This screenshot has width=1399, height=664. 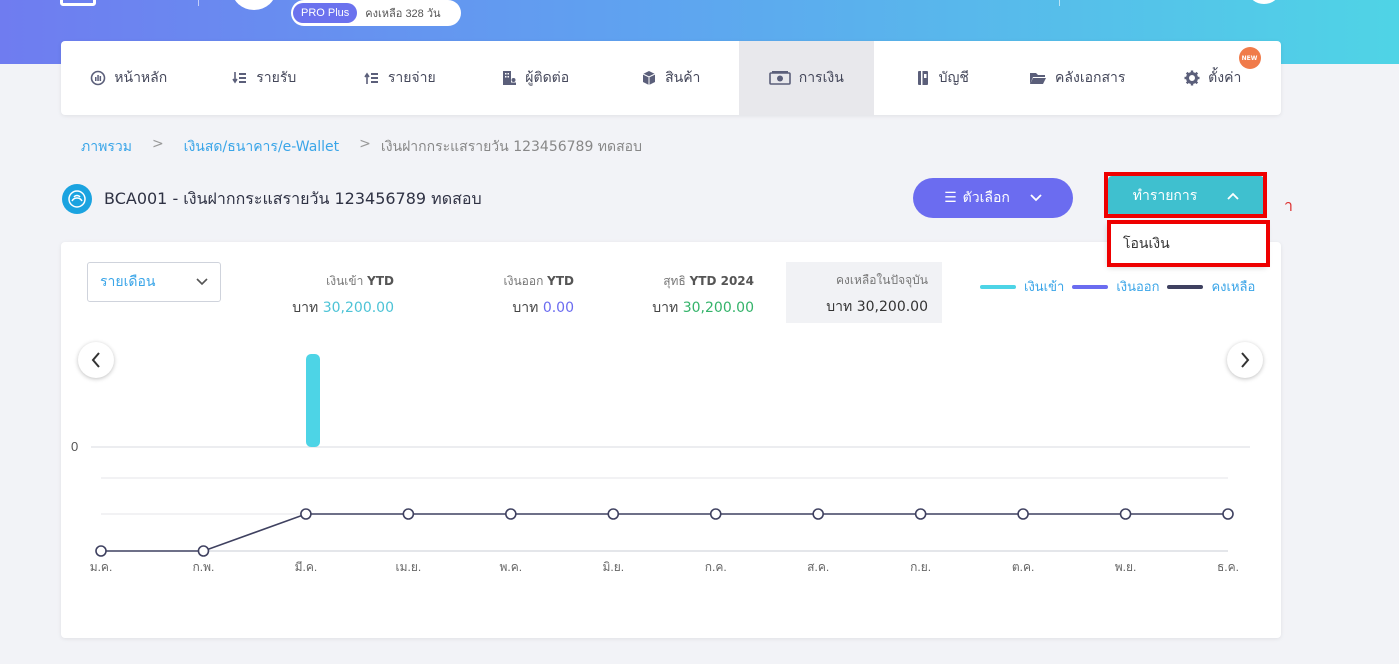 What do you see at coordinates (1090, 78) in the screenshot?
I see `nav-label: คลังเอกสาร` at bounding box center [1090, 78].